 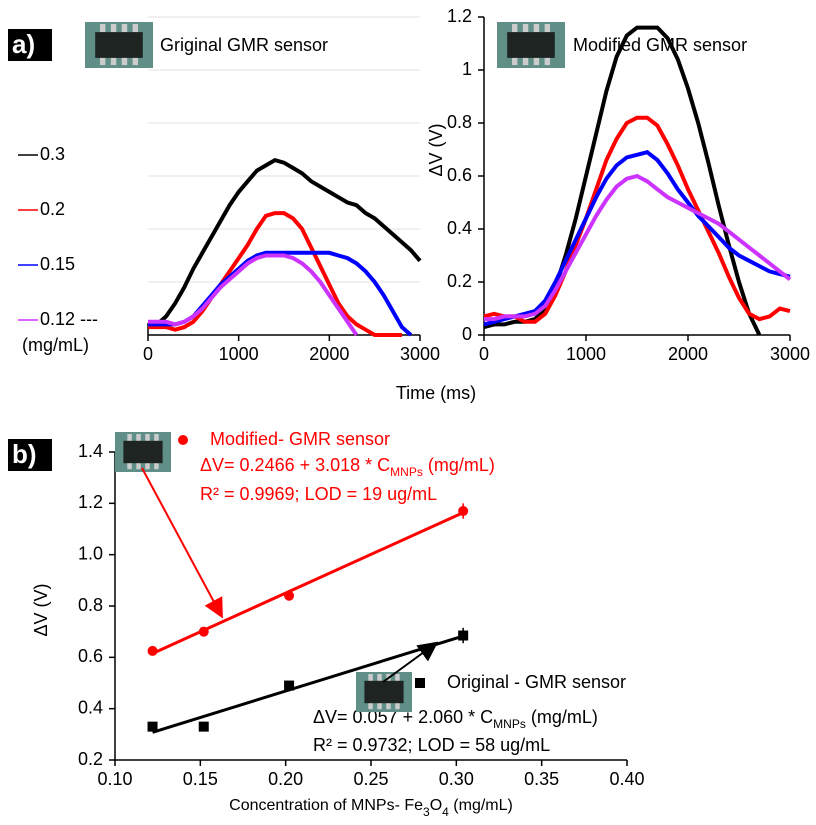 I want to click on x-tick-label: 2000, so click(x=688, y=354).